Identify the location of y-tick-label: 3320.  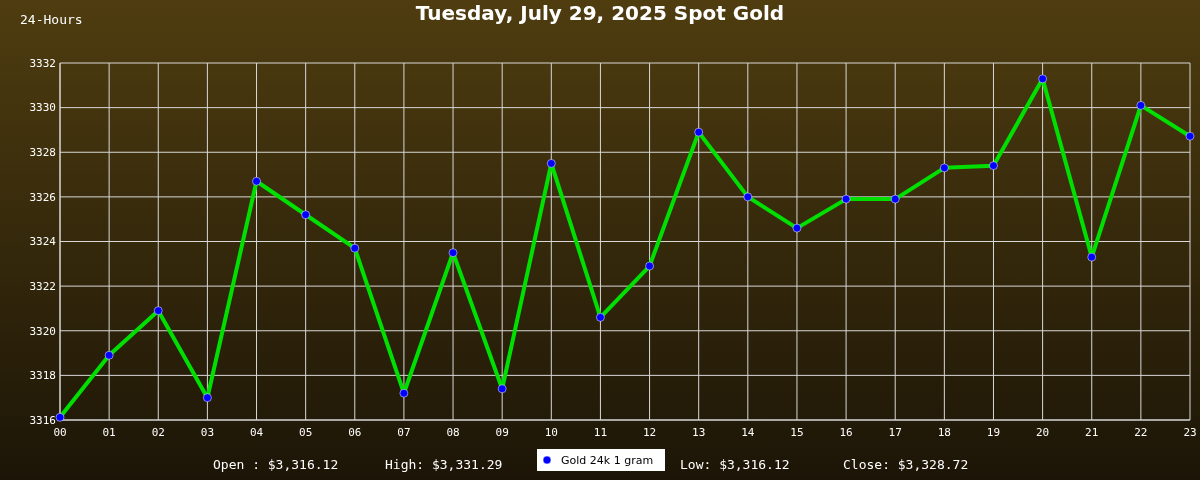
(42, 331).